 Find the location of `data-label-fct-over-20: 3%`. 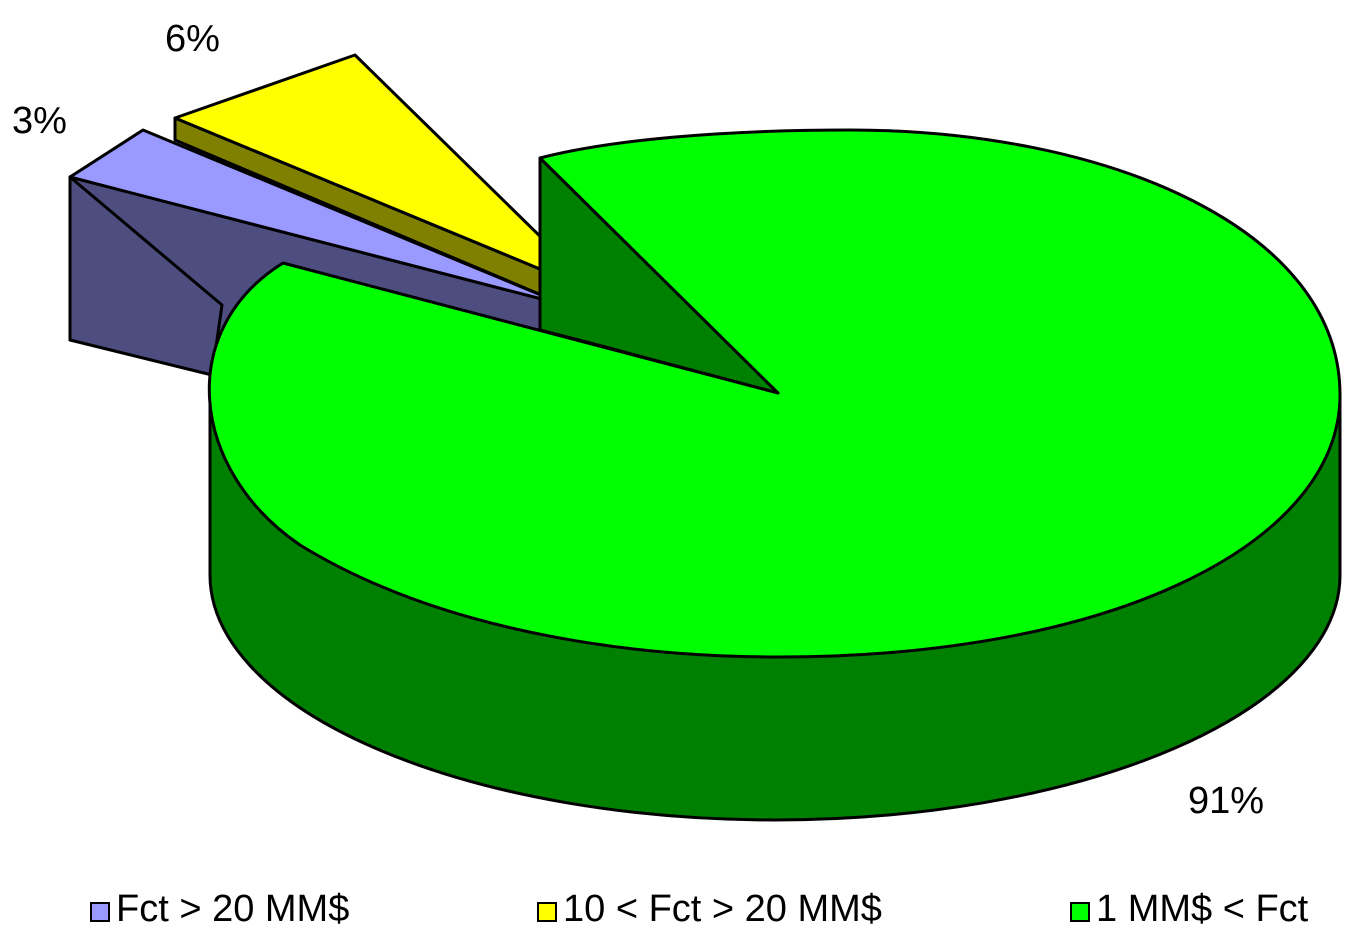

data-label-fct-over-20: 3% is located at coordinates (39, 121).